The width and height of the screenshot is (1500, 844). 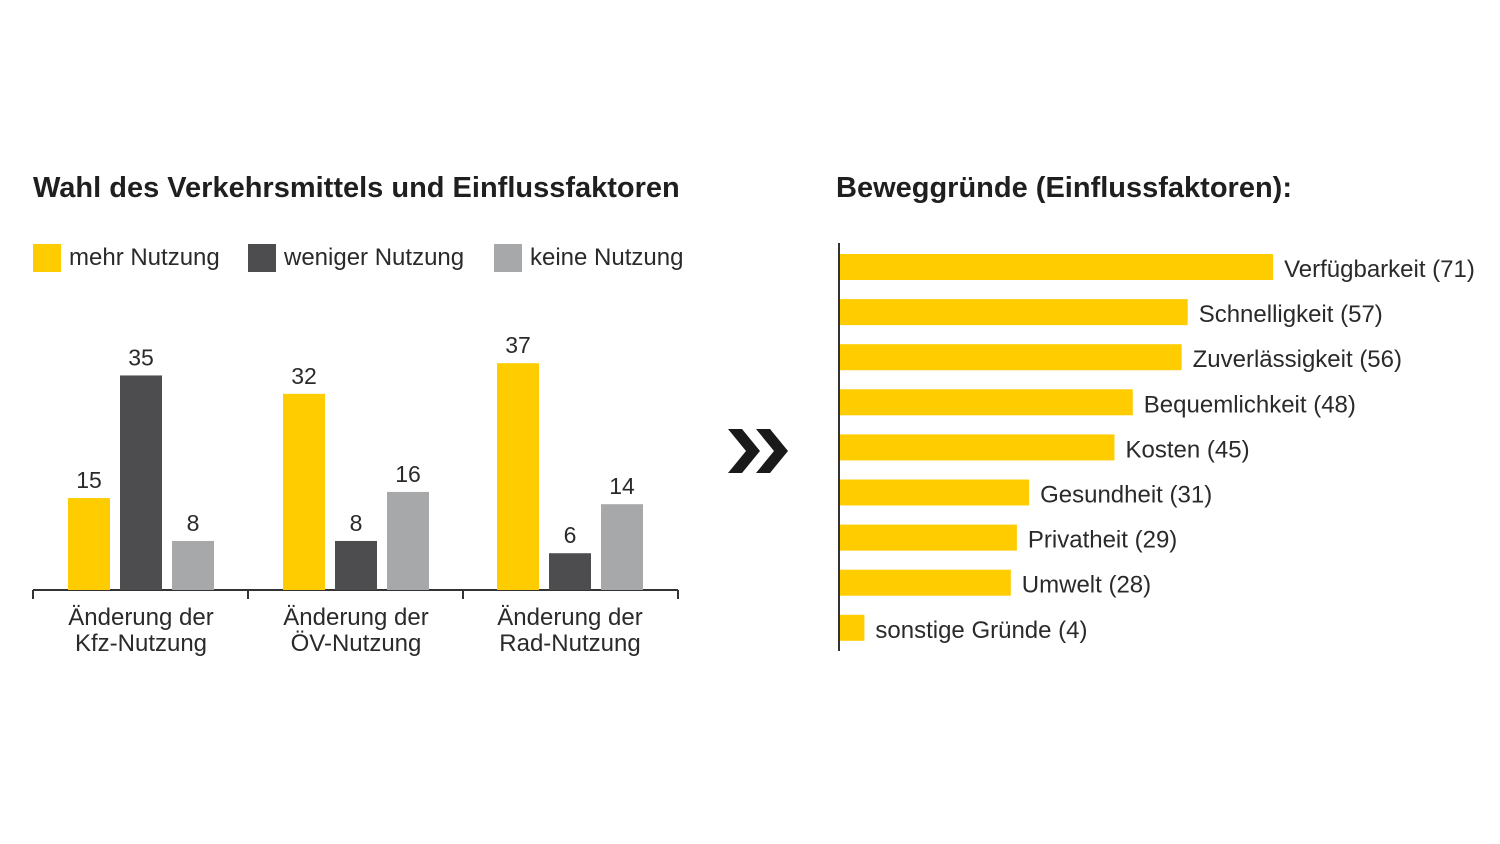 What do you see at coordinates (47, 258) in the screenshot?
I see `legend-swatch-mehr-nutzung` at bounding box center [47, 258].